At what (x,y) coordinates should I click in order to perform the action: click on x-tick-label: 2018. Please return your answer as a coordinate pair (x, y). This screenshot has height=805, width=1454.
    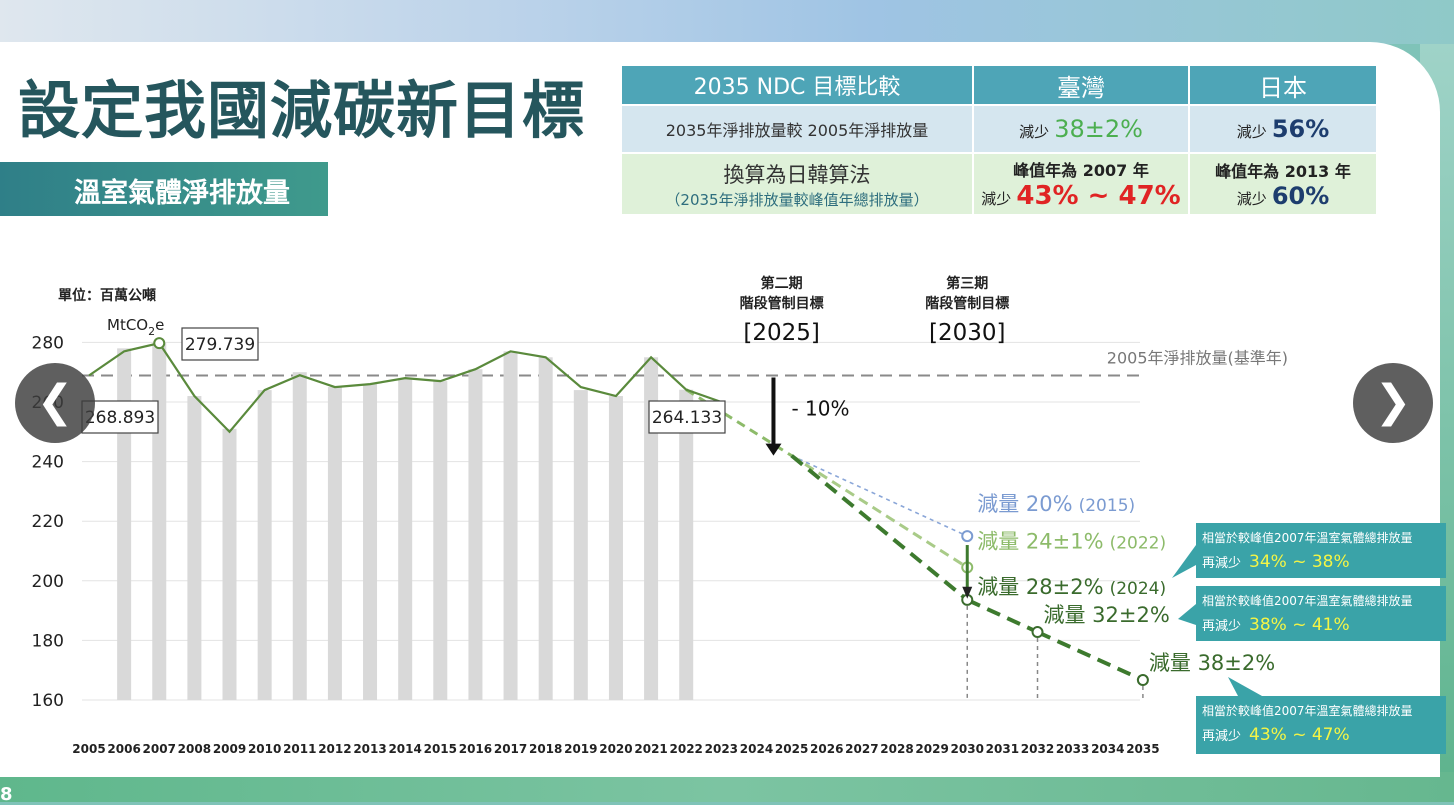
    Looking at the image, I should click on (545, 749).